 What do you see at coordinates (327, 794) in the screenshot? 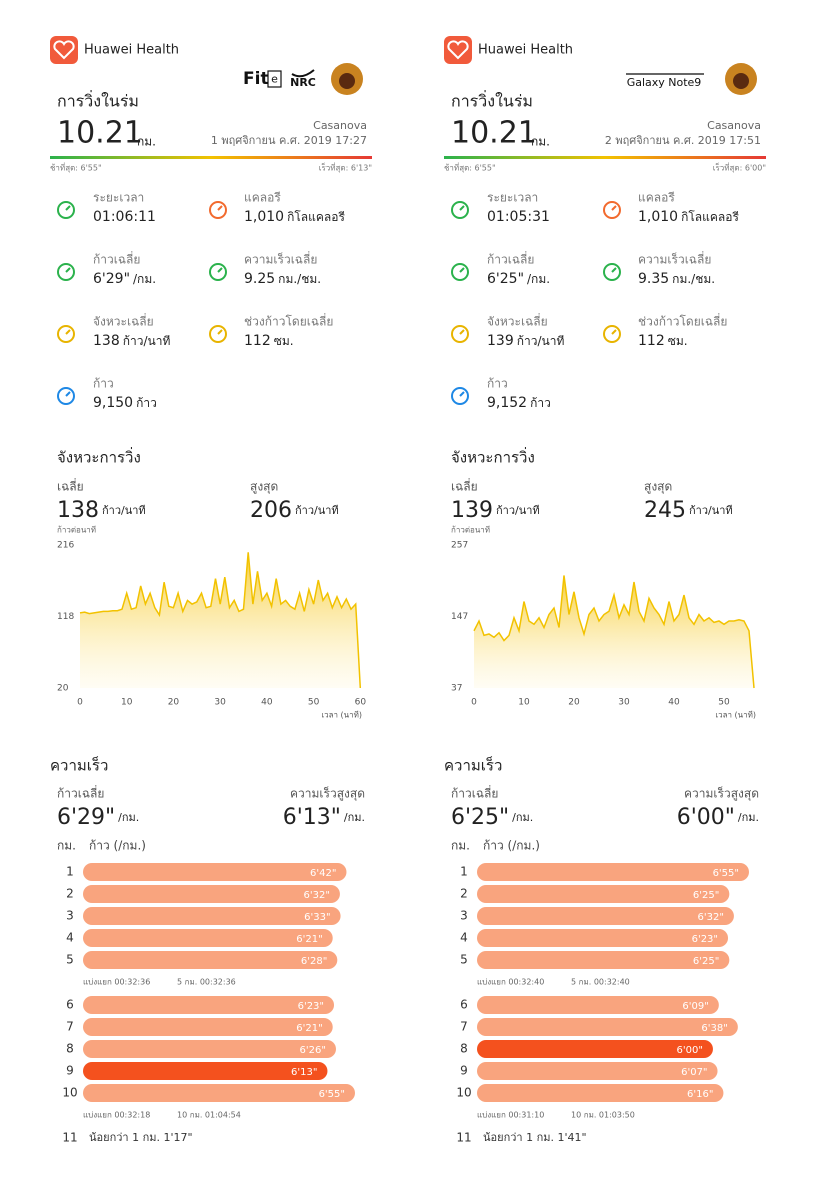
I see `max-speed-label: ความเร็วสูงสุด` at bounding box center [327, 794].